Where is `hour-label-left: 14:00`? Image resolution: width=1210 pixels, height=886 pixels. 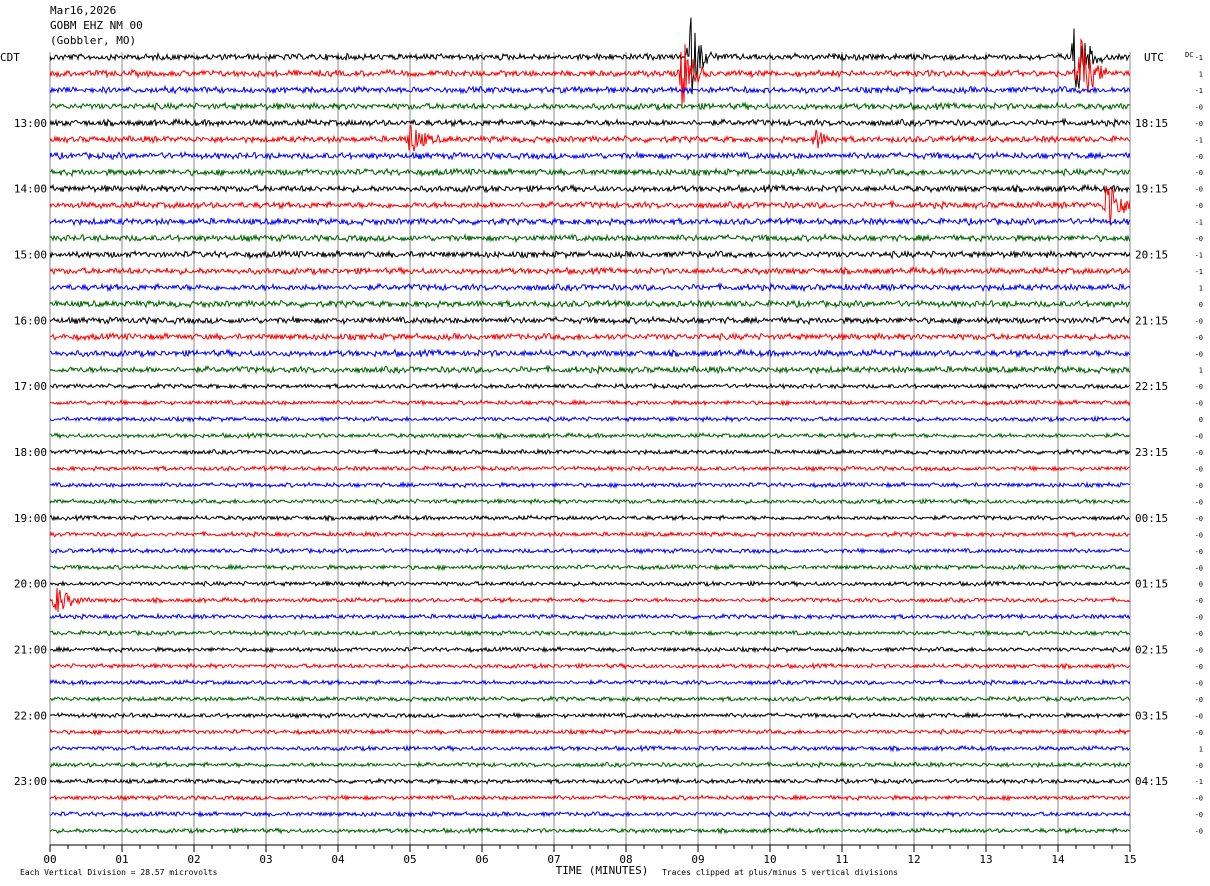
hour-label-left: 14:00 is located at coordinates (30, 189).